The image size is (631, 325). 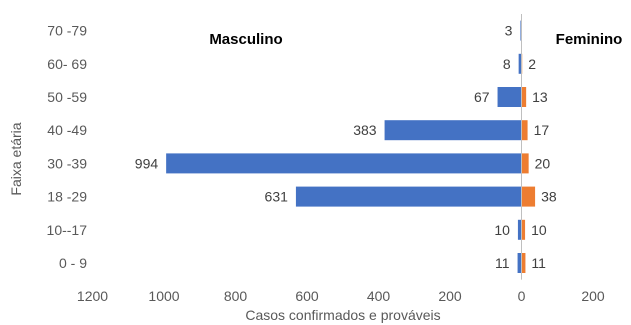 What do you see at coordinates (342, 315) in the screenshot?
I see `x-axis-title: Casos confirmados e prováveis` at bounding box center [342, 315].